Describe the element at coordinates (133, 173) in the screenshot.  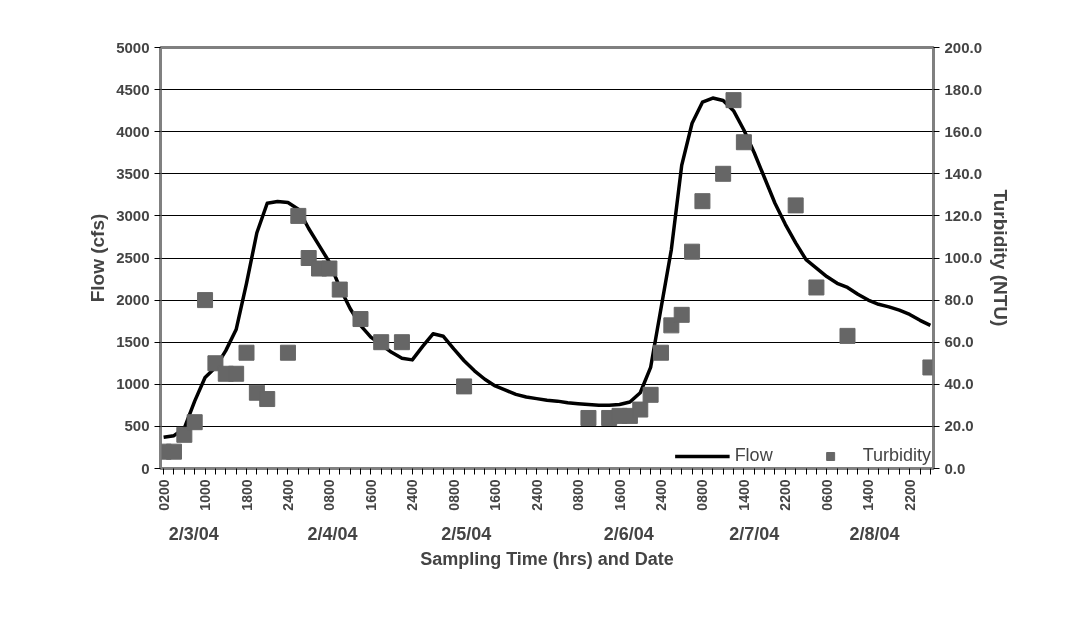
I see `y-tick-label: 3500` at that location.